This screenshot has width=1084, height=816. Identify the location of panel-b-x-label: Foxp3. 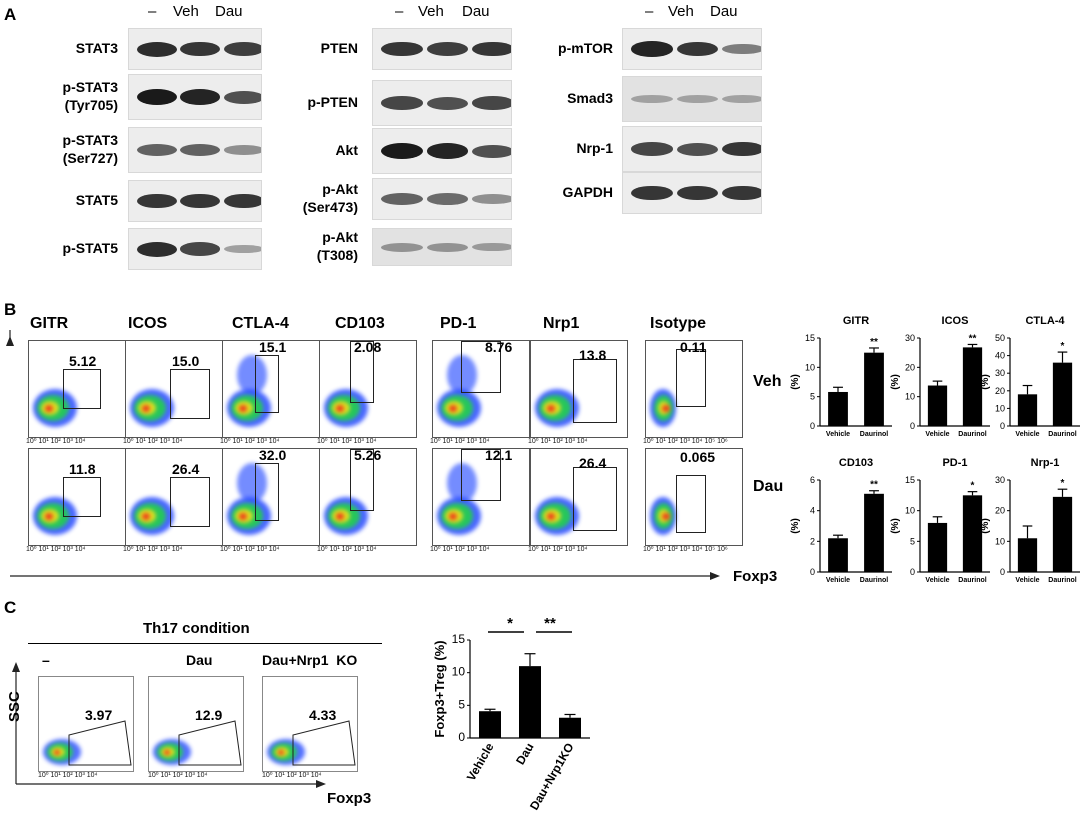
(755, 576).